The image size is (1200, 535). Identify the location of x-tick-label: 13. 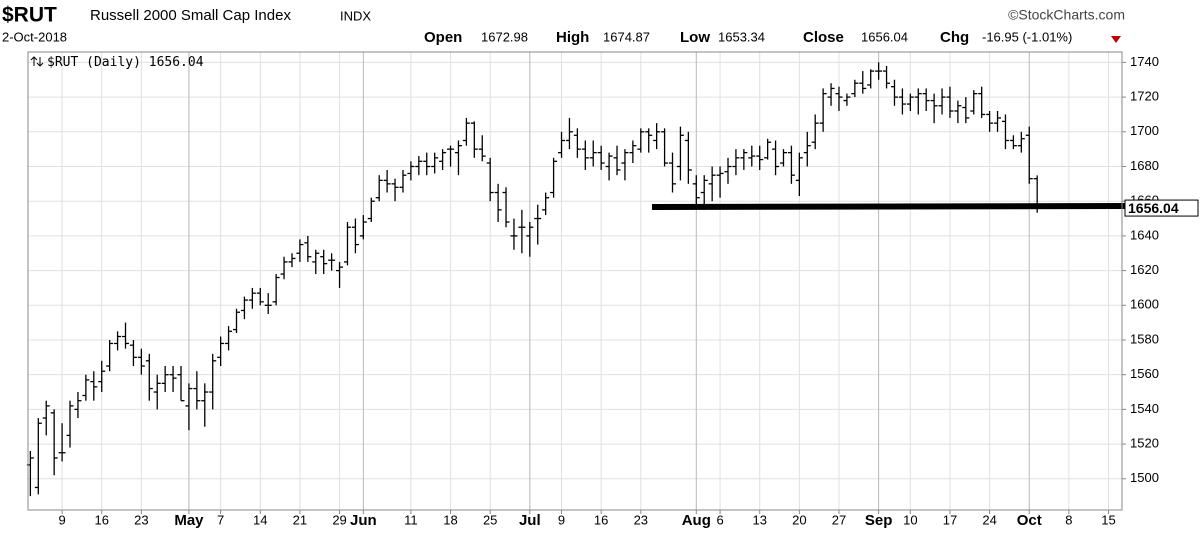
(759, 519).